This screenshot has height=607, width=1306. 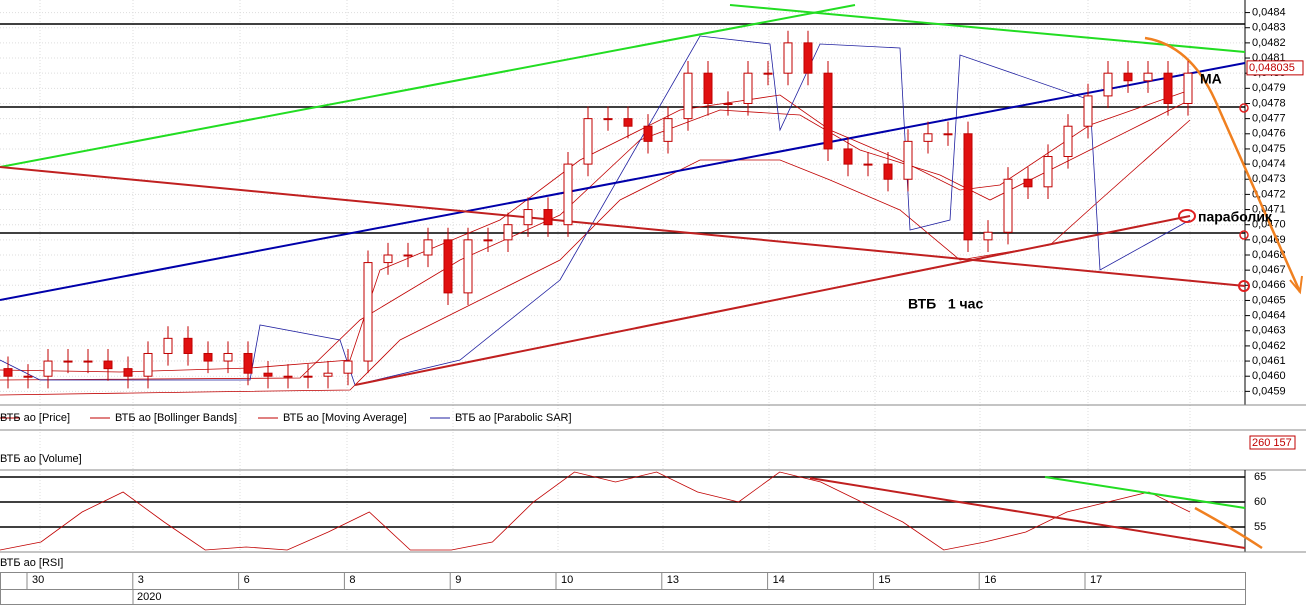 I want to click on y-tick-label: 0,0482, so click(x=1269, y=43).